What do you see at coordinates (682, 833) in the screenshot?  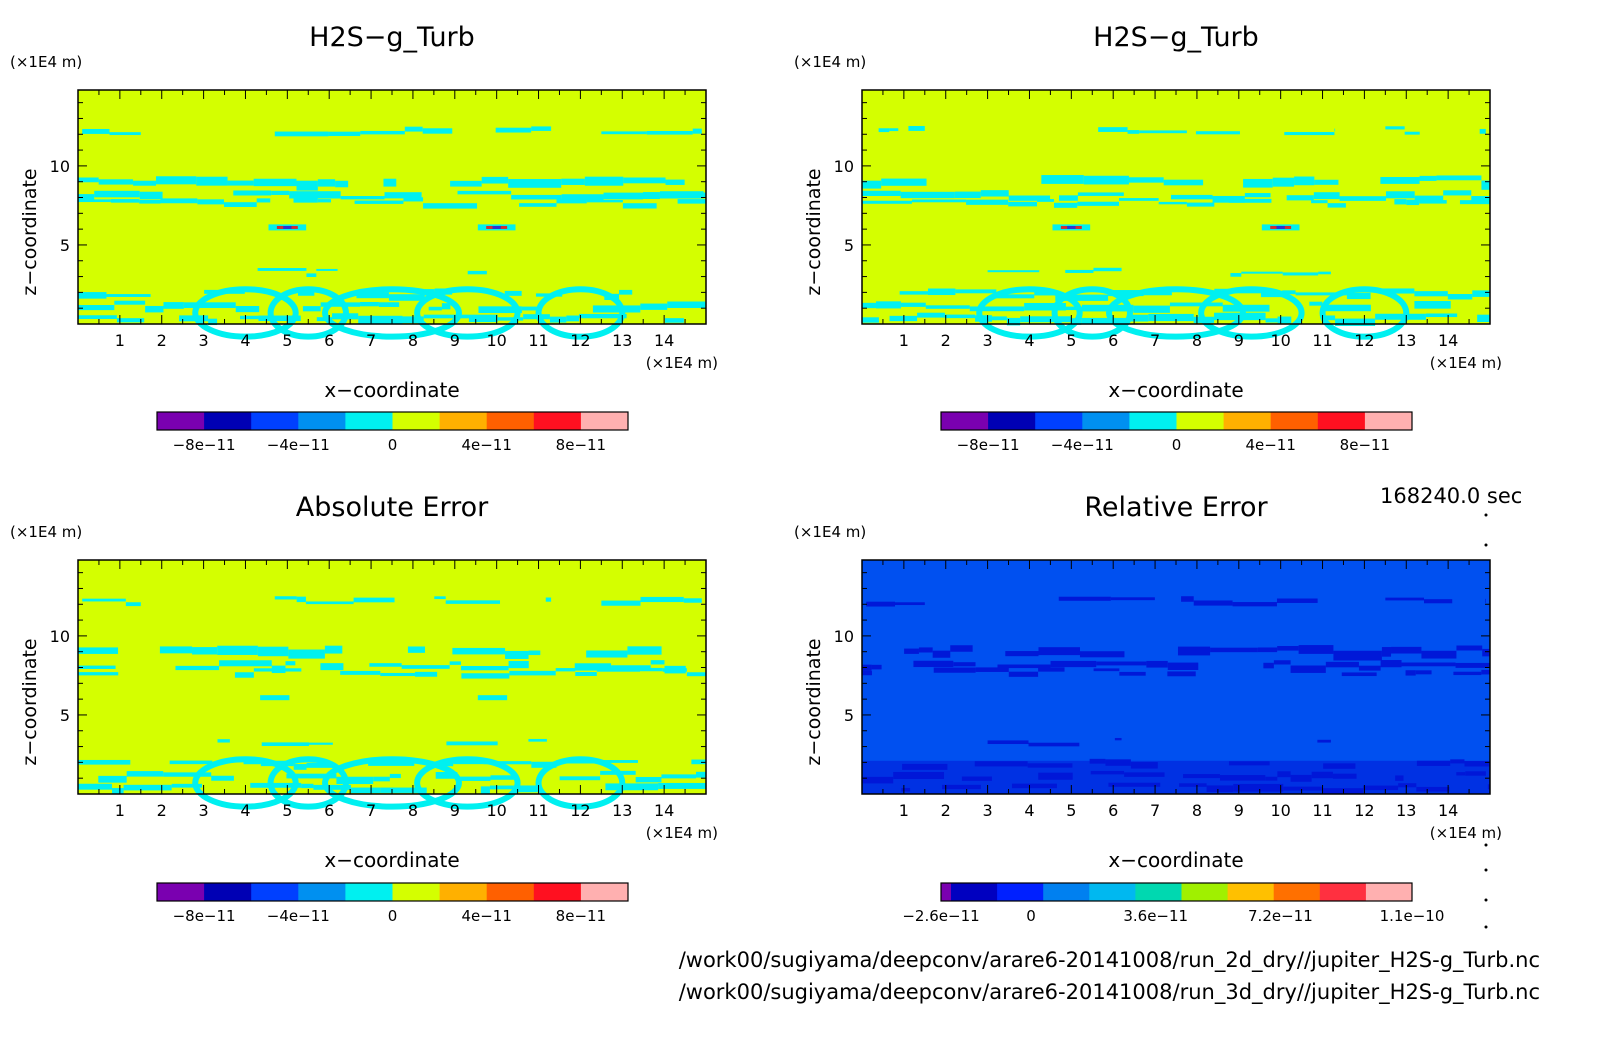 I see `x-unit-label: (×1E4 m)` at bounding box center [682, 833].